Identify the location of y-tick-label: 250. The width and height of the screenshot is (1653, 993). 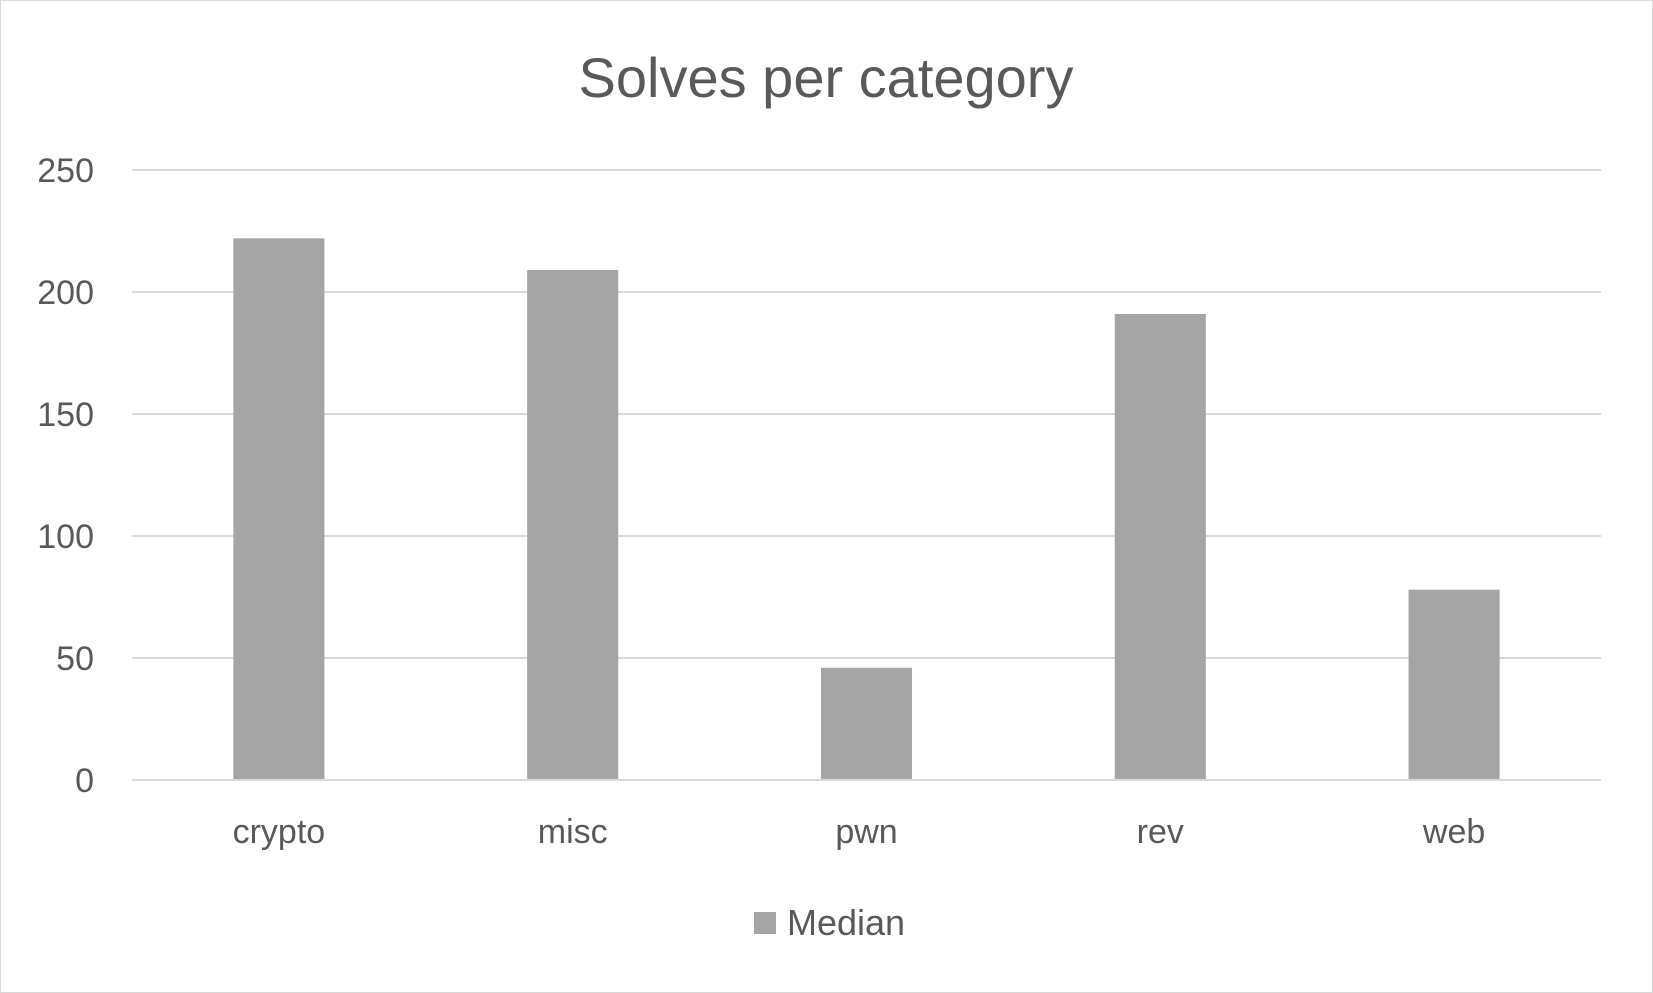
(65, 171).